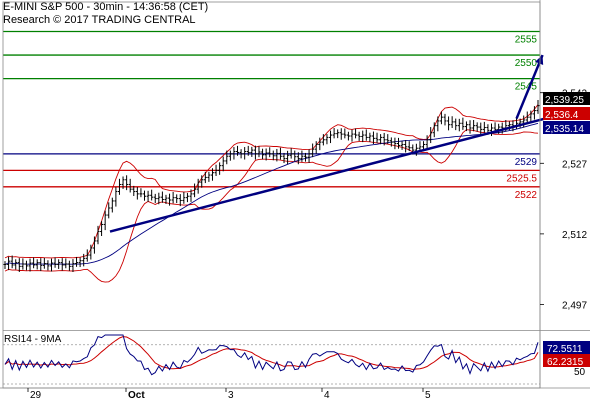 Image resolution: width=590 pixels, height=400 pixels. Describe the element at coordinates (574, 164) in the screenshot. I see `y-tick-label: 2,527` at that location.